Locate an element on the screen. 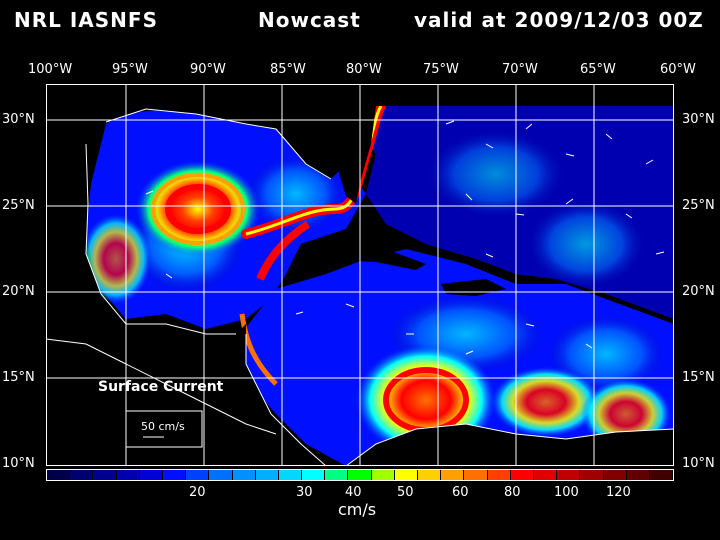  valid-time: valid at 2009/12/03 00Z is located at coordinates (559, 20).